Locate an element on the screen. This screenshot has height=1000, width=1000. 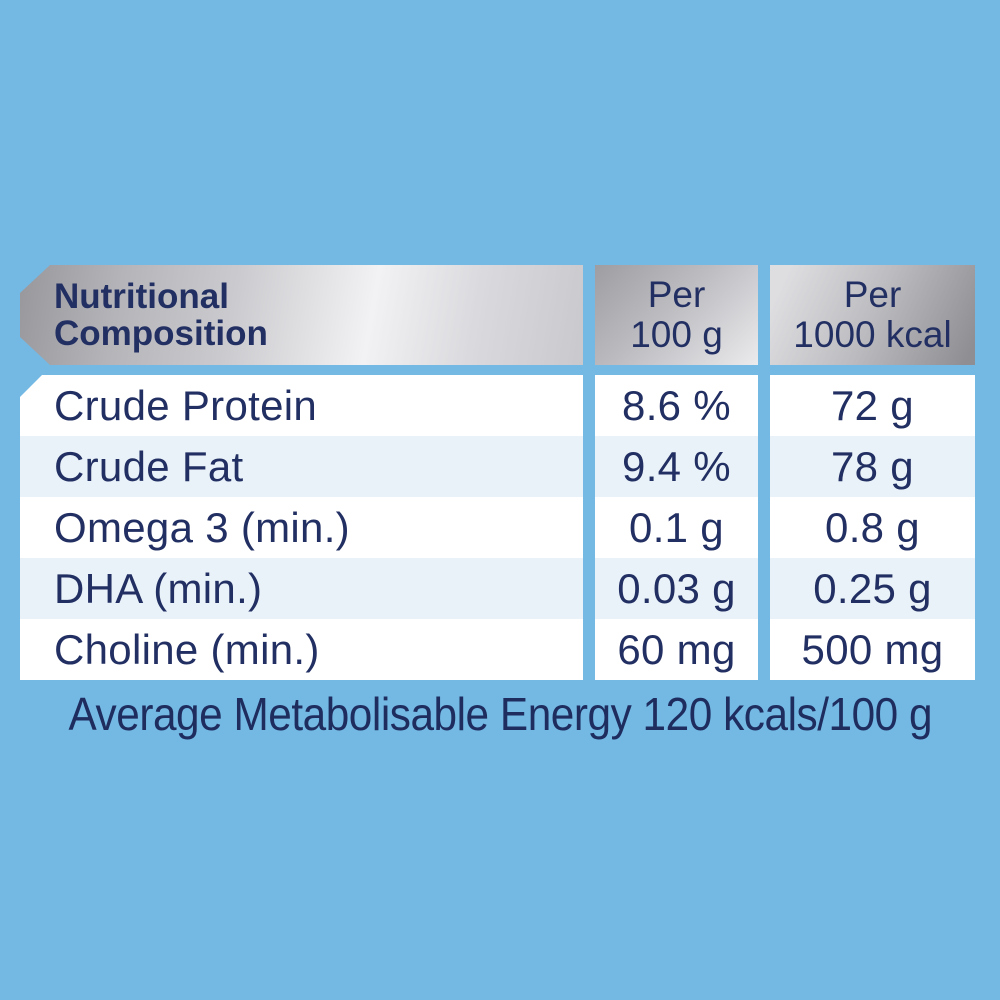
header-cell-nutritional-composition: Nutritional Composition is located at coordinates (301, 315).